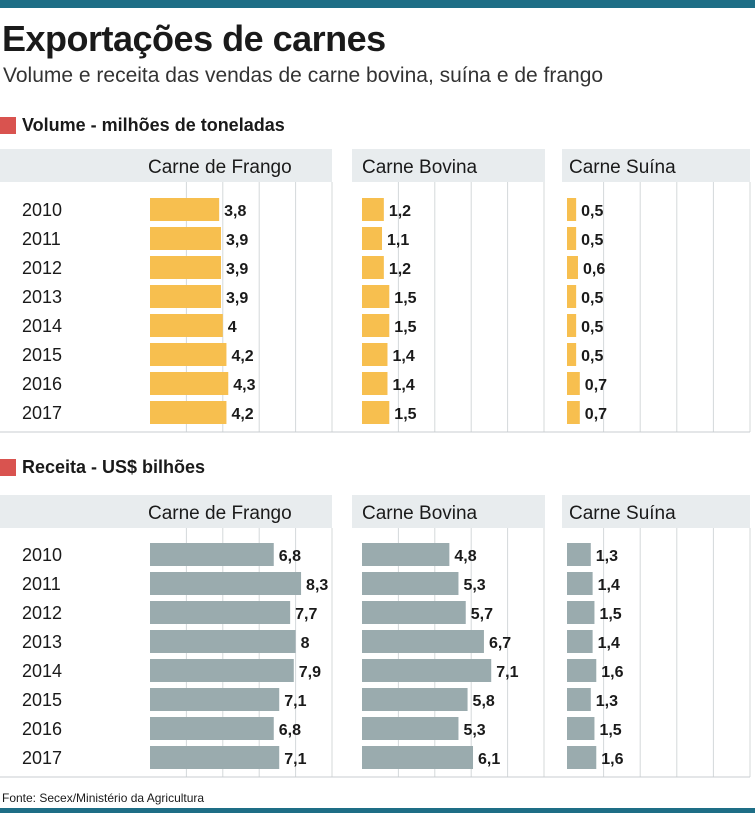  What do you see at coordinates (594, 269) in the screenshot?
I see `bar-value-label: 0,6` at bounding box center [594, 269].